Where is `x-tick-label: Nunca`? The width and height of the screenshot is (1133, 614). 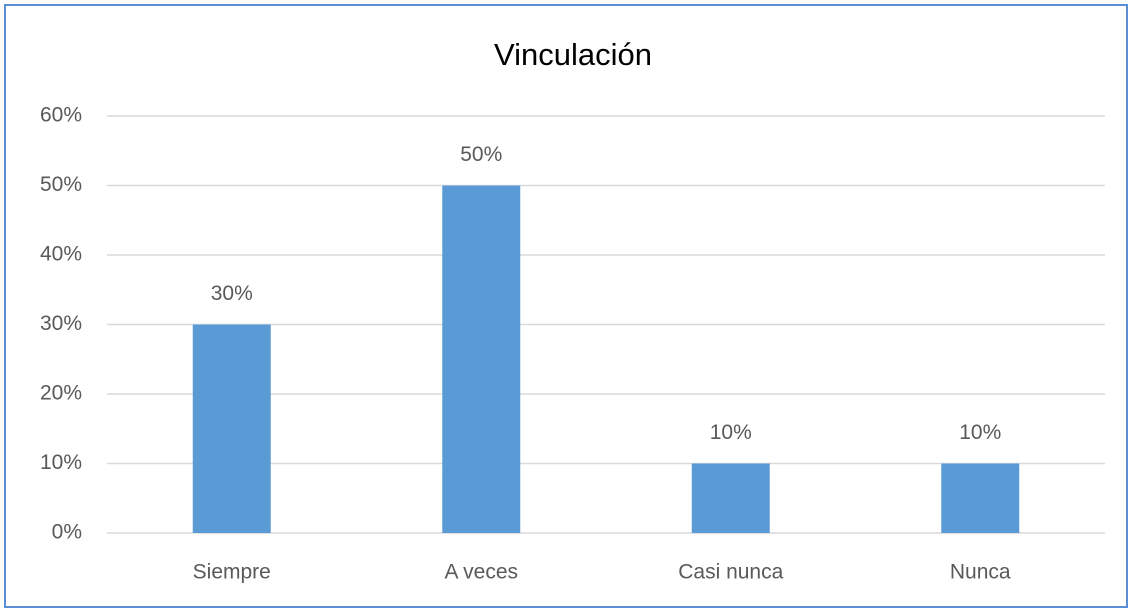 x-tick-label: Nunca is located at coordinates (980, 572).